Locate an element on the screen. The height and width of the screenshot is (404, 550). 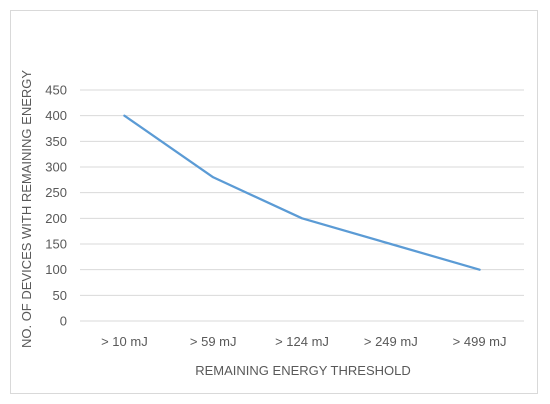
y-axis-title: NO. OF DEVICES WITH REMAINING ENERGY is located at coordinates (26, 209).